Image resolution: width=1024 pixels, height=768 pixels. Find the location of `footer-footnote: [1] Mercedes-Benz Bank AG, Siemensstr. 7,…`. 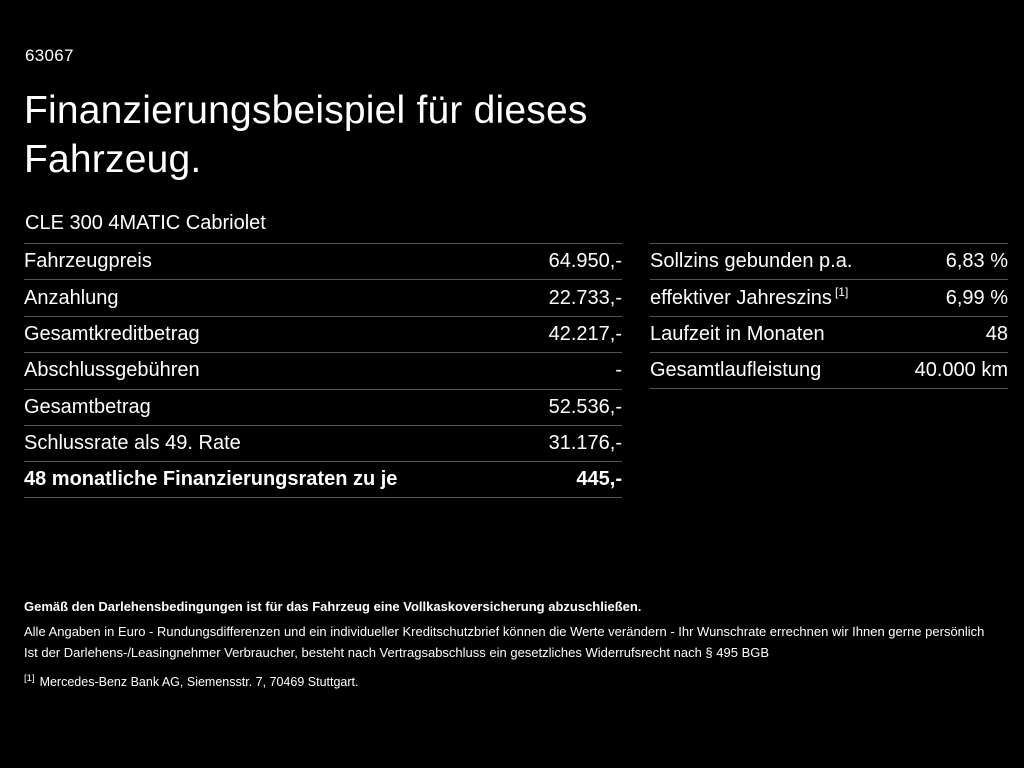

footer-footnote: [1] Mercedes-Benz Bank AG, Siemensstr. 7,… is located at coordinates (512, 680).